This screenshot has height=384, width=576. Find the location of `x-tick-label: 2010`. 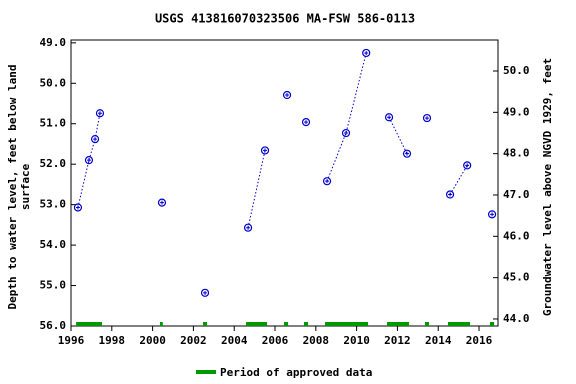

x-tick-label: 2010 is located at coordinates (356, 340).